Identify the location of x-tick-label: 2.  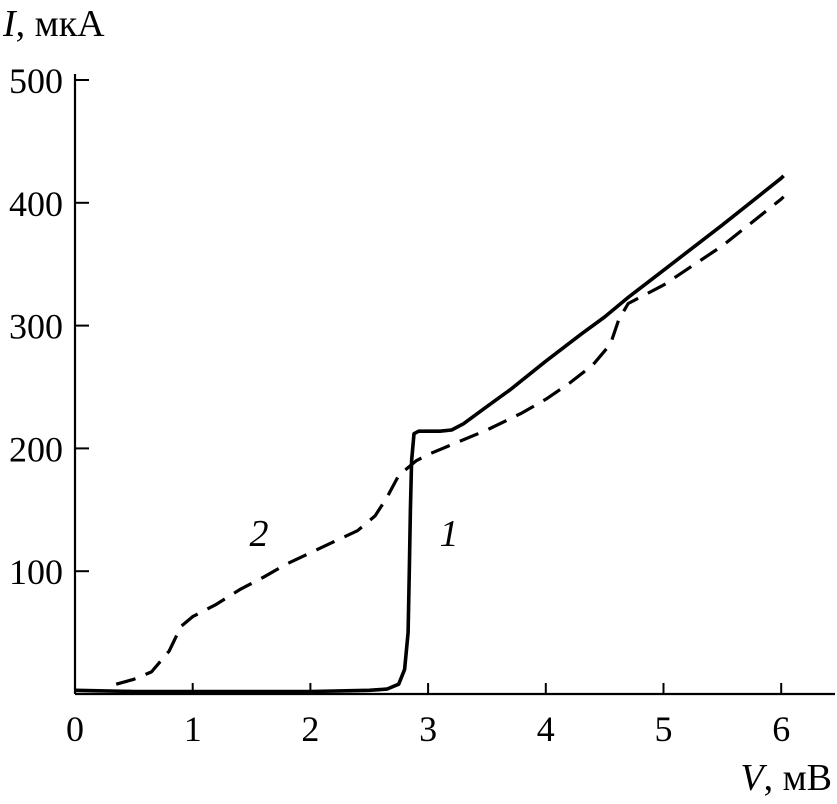
(310, 729).